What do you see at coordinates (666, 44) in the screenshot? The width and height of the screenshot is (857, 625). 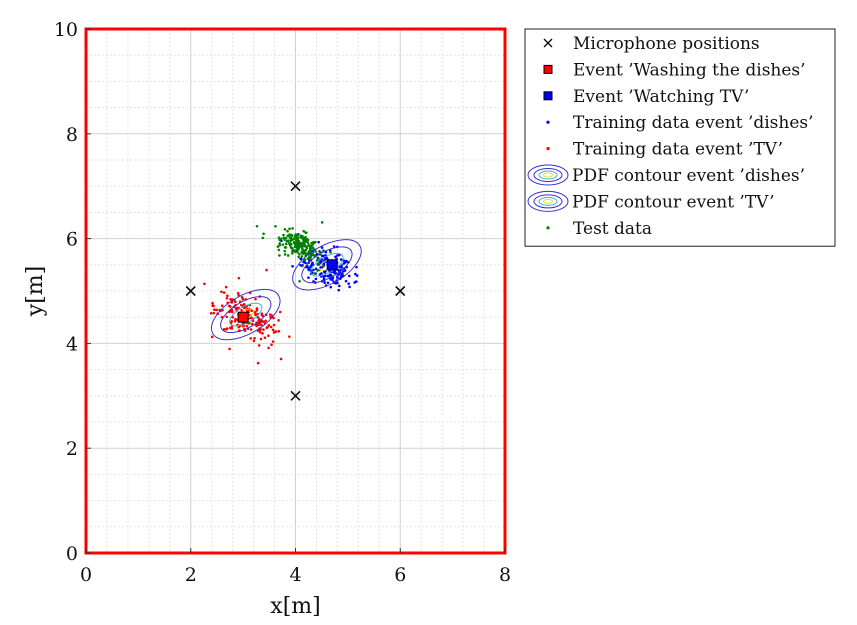 I see `legend-label: Microphone positions` at bounding box center [666, 44].